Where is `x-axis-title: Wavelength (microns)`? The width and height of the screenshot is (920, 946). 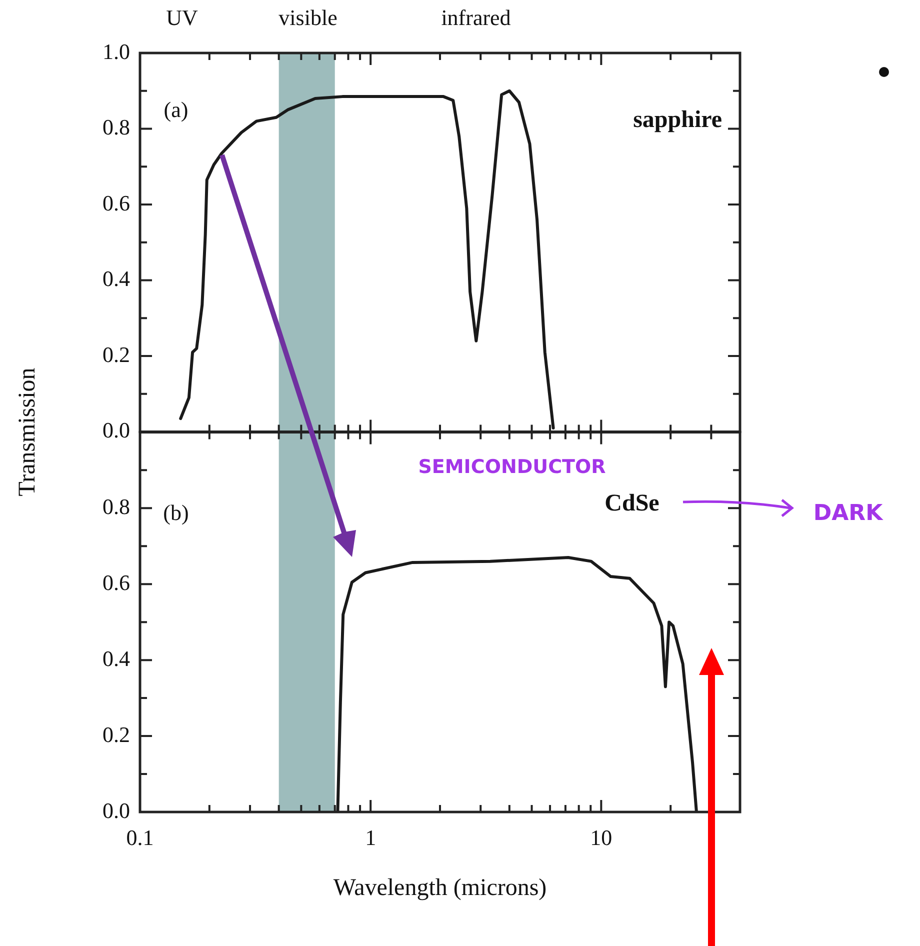
x-axis-title: Wavelength (microns) is located at coordinates (440, 887).